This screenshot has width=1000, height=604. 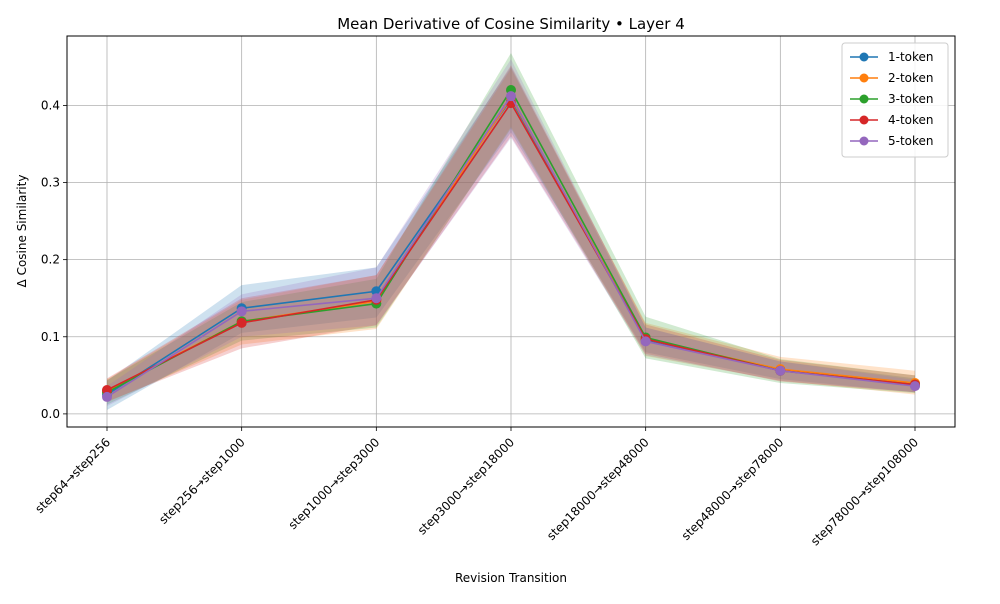 I want to click on y-tick-label: 0.3, so click(x=50, y=183).